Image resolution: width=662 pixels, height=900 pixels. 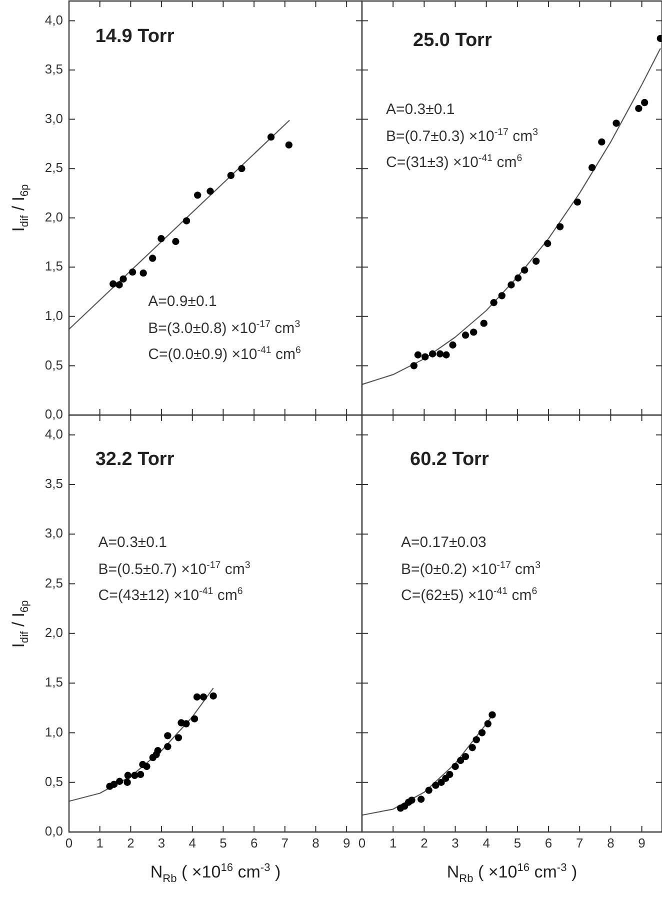 What do you see at coordinates (53, 216) in the screenshot?
I see `y-tick-label: 2,0` at bounding box center [53, 216].